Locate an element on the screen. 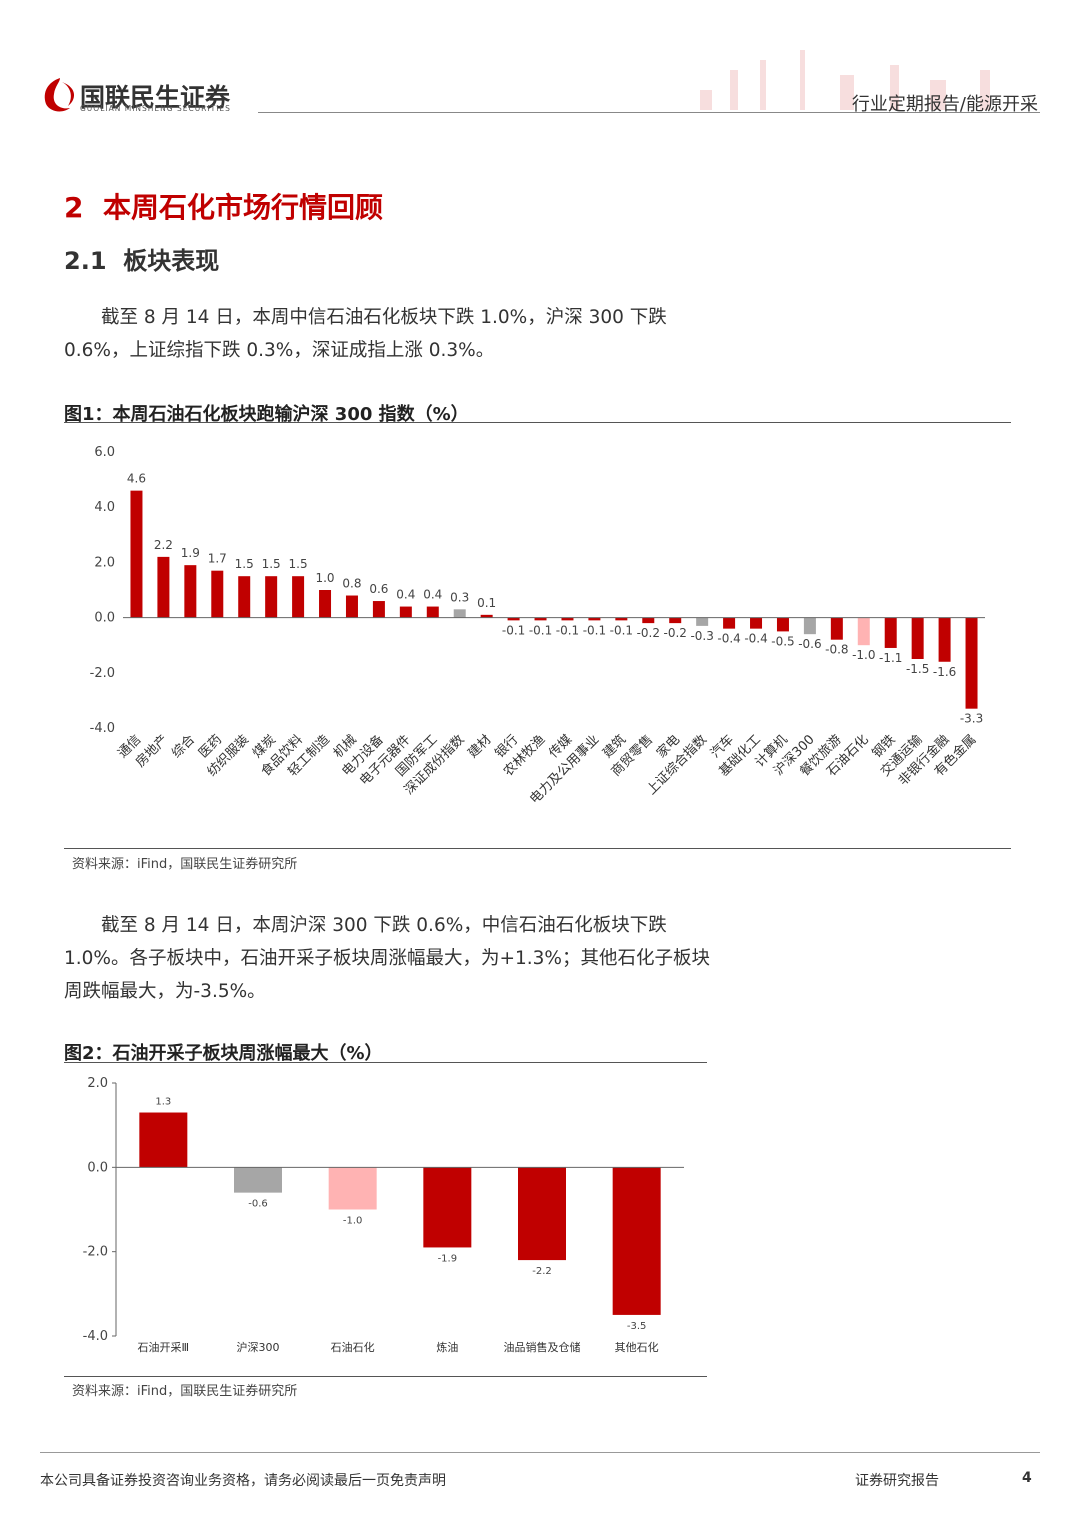 Image resolution: width=1080 pixels, height=1527 pixels. y-tick-label: 6.0 is located at coordinates (104, 452).